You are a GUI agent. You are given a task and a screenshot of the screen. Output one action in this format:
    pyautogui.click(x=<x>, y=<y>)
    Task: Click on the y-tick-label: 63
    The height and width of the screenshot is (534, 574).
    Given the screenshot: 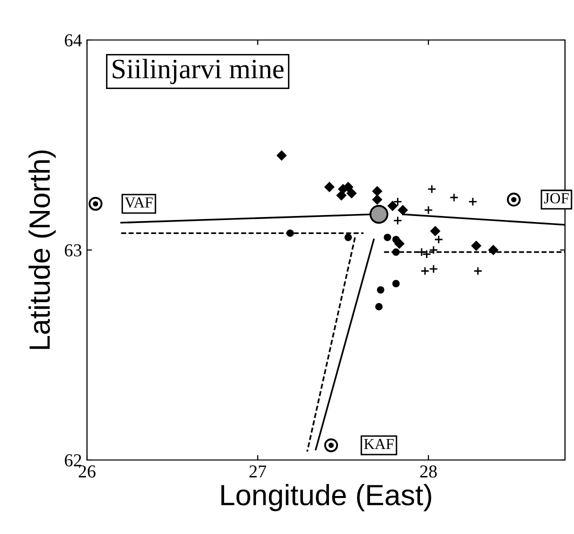 What is the action you would take?
    pyautogui.click(x=73, y=250)
    